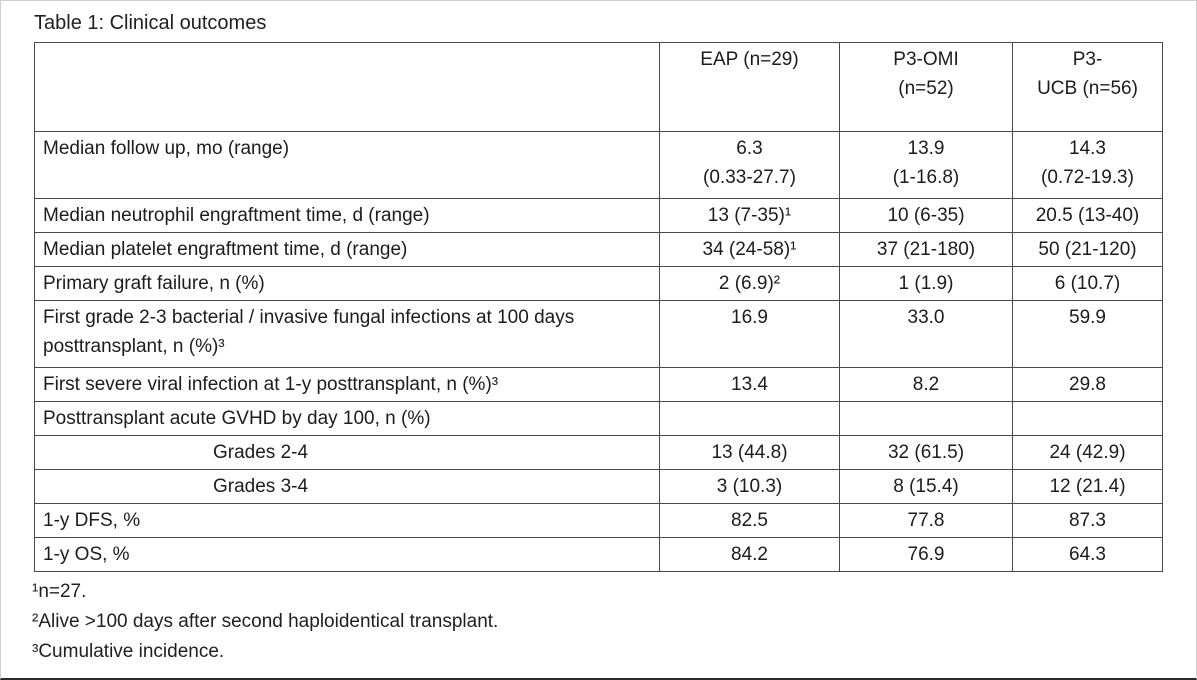 This screenshot has width=1197, height=680. What do you see at coordinates (1087, 384) in the screenshot?
I see `cell-value: 29.8` at bounding box center [1087, 384].